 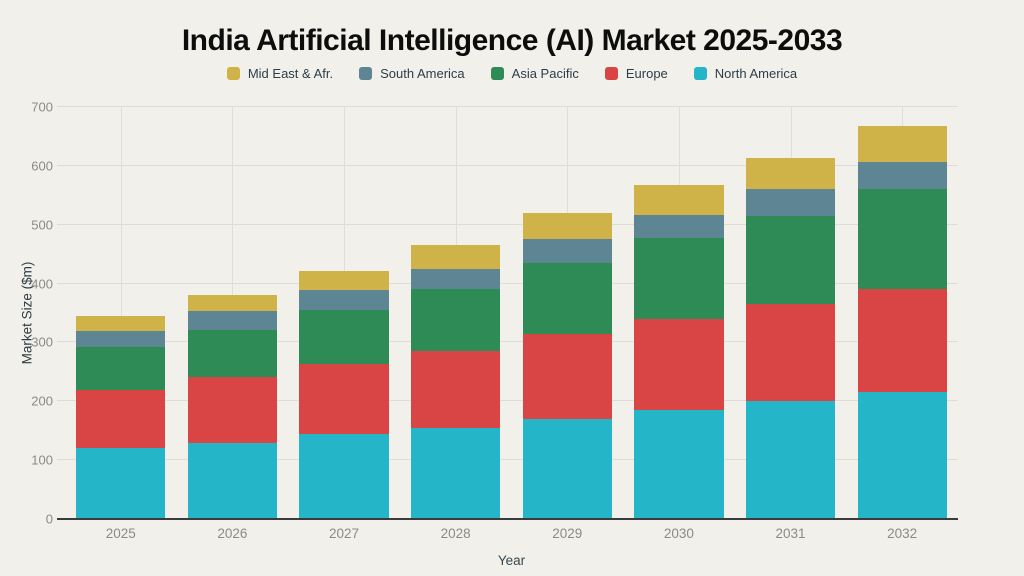 I want to click on stacked-bar-2027, so click(x=344, y=313).